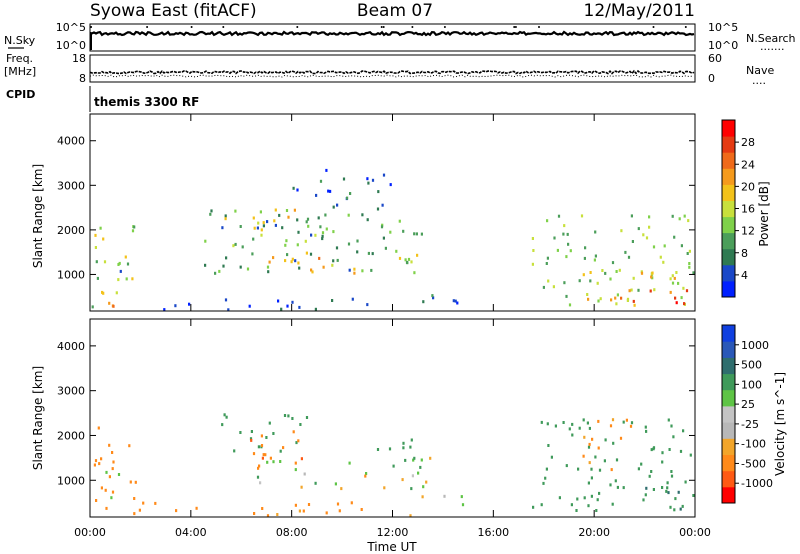 The image size is (800, 554). What do you see at coordinates (90, 532) in the screenshot?
I see `x-tick-label: 00:00` at bounding box center [90, 532].